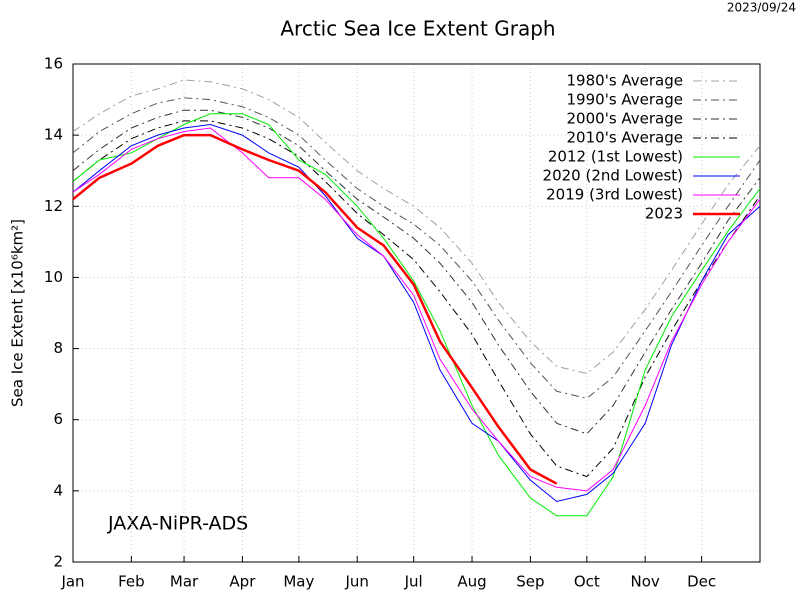 The height and width of the screenshot is (600, 800). What do you see at coordinates (664, 214) in the screenshot?
I see `legend-label: 2023` at bounding box center [664, 214].